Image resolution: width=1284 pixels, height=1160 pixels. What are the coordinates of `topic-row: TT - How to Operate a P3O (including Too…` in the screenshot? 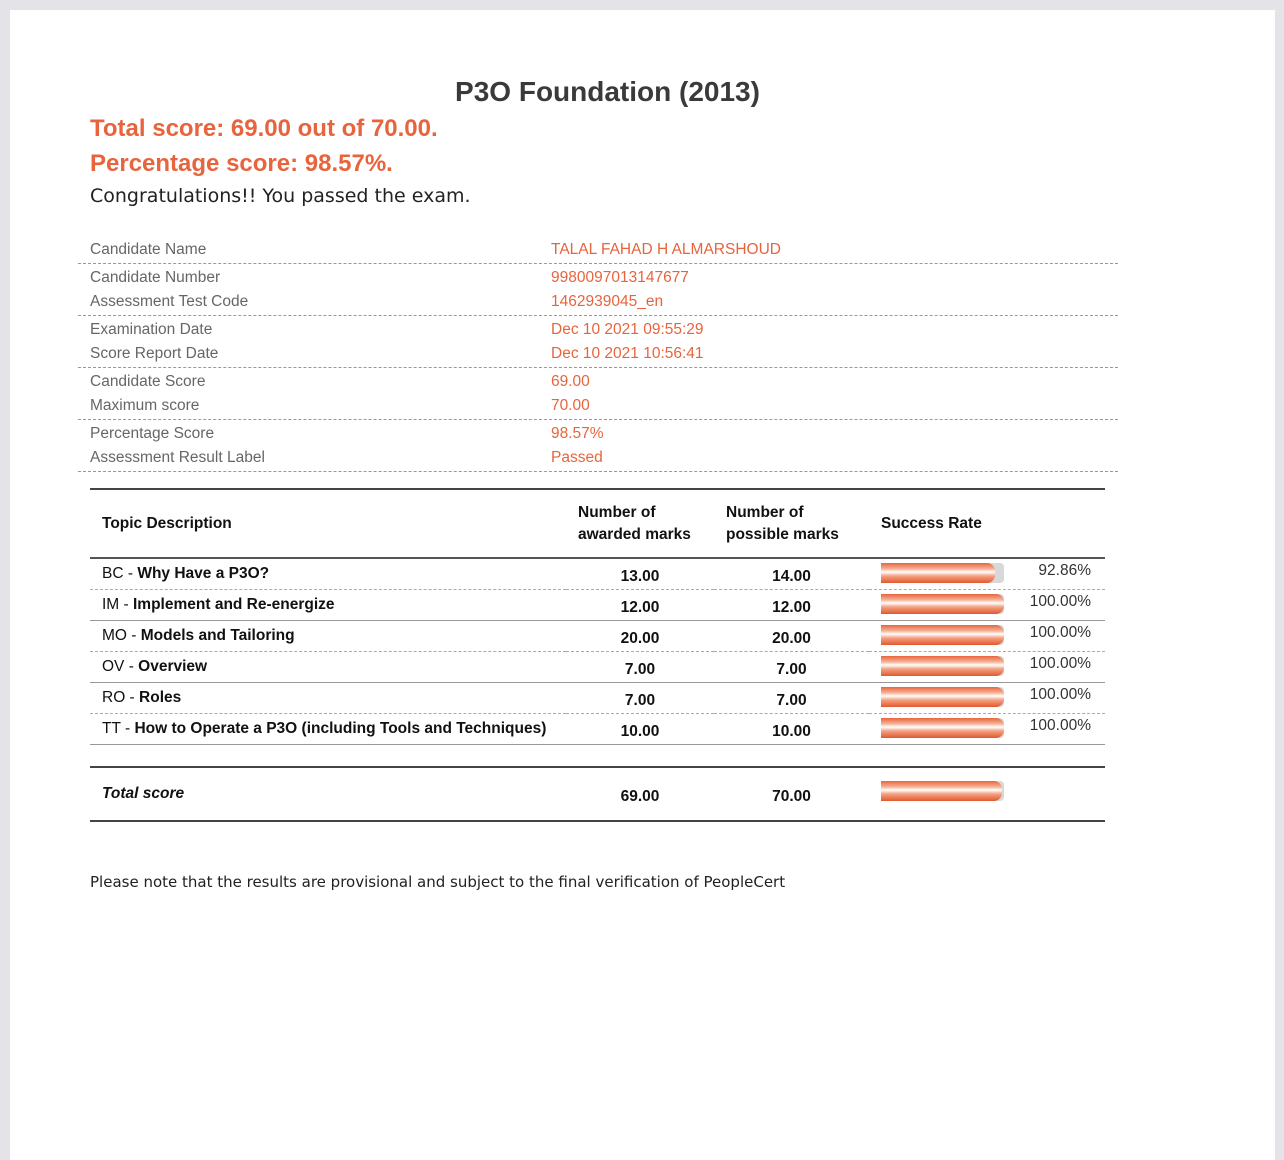 It's located at (597, 729).